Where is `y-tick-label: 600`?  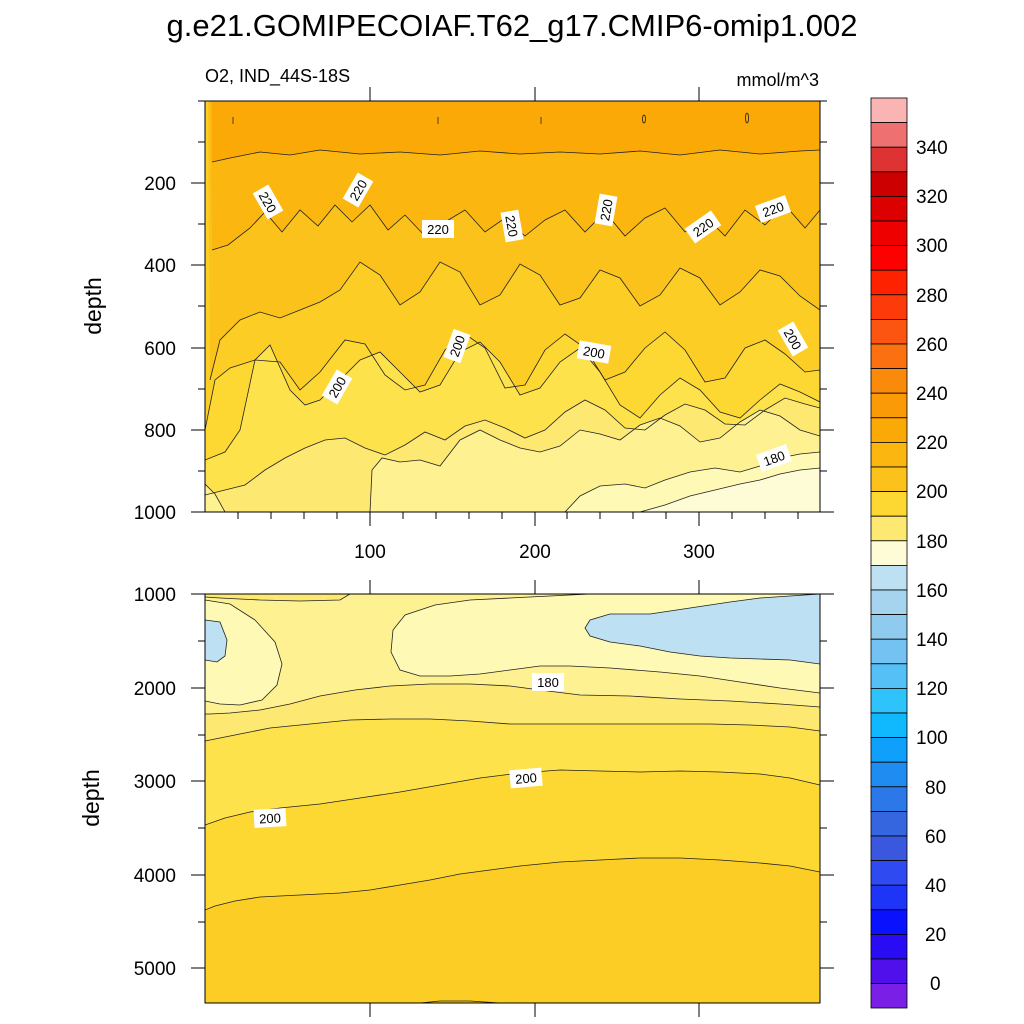
y-tick-label: 600 is located at coordinates (160, 349).